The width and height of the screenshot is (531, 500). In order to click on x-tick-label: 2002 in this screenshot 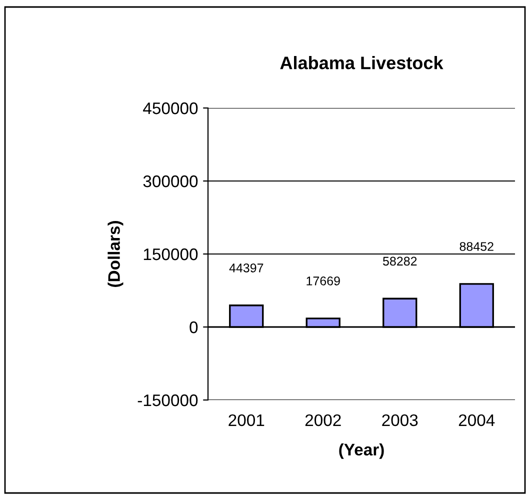, I will do `click(323, 420)`.